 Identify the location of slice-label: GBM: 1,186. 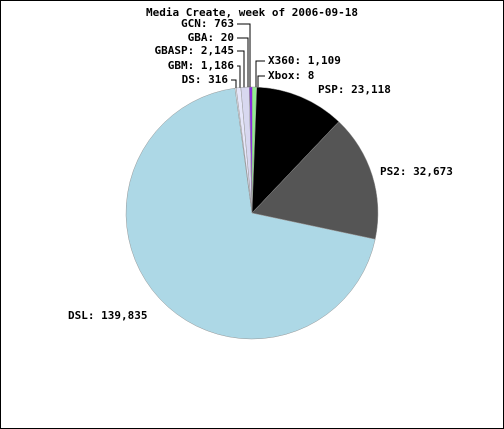
(201, 65).